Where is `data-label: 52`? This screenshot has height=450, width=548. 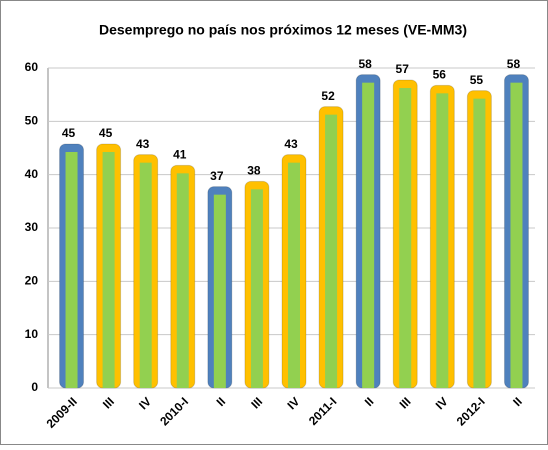
data-label: 52 is located at coordinates (328, 96).